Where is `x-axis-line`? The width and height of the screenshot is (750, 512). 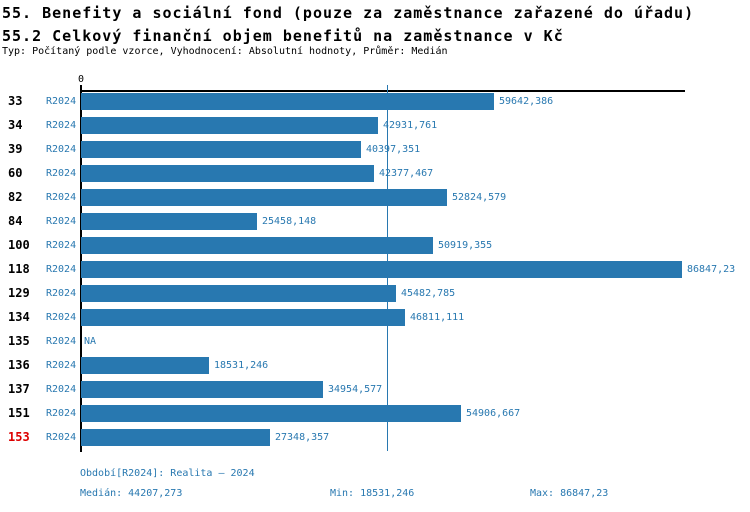
x-axis-line is located at coordinates (382, 91).